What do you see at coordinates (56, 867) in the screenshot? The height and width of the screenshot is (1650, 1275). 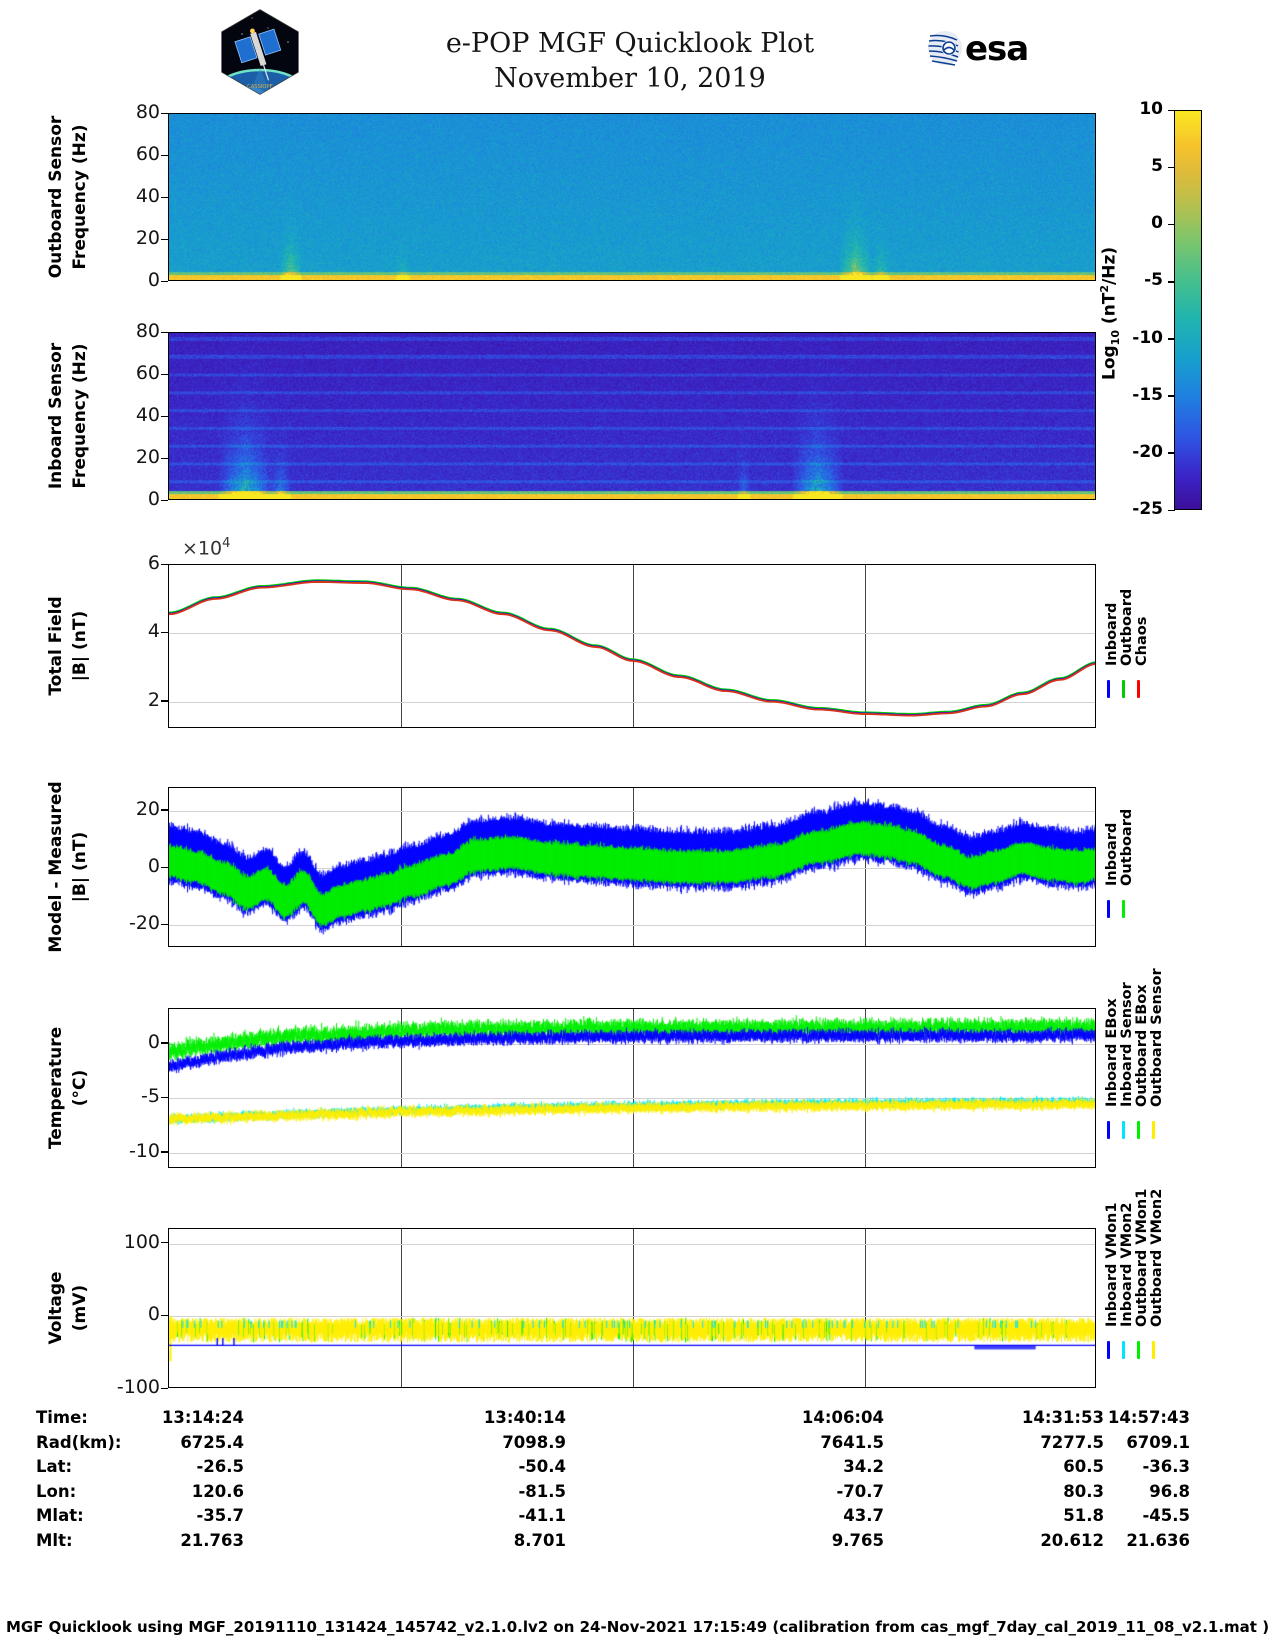 I see `ylabel-model-minus-measured-0: Model - Measured` at bounding box center [56, 867].